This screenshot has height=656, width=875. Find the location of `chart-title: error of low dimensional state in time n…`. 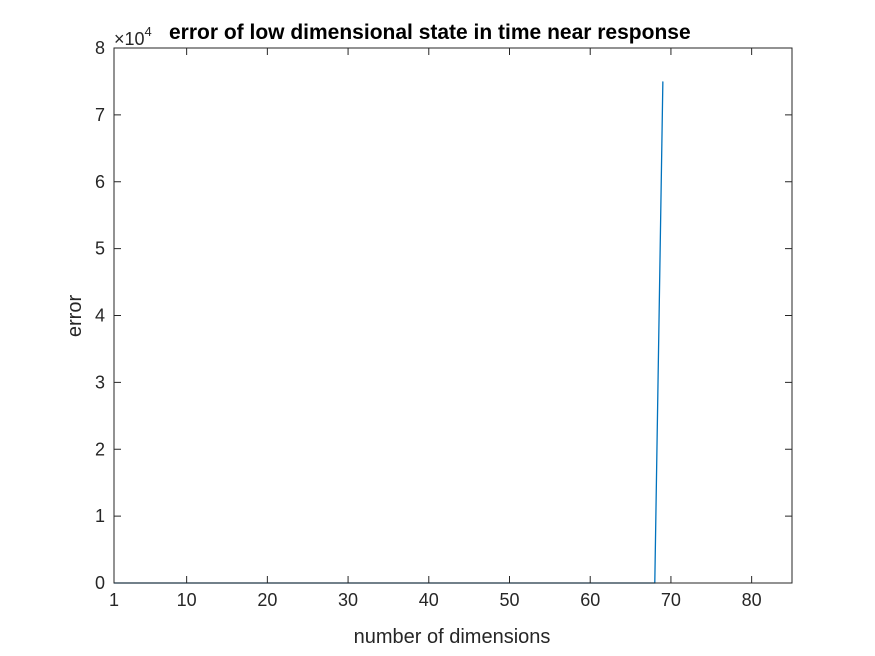

chart-title: error of low dimensional state in time n… is located at coordinates (430, 32).